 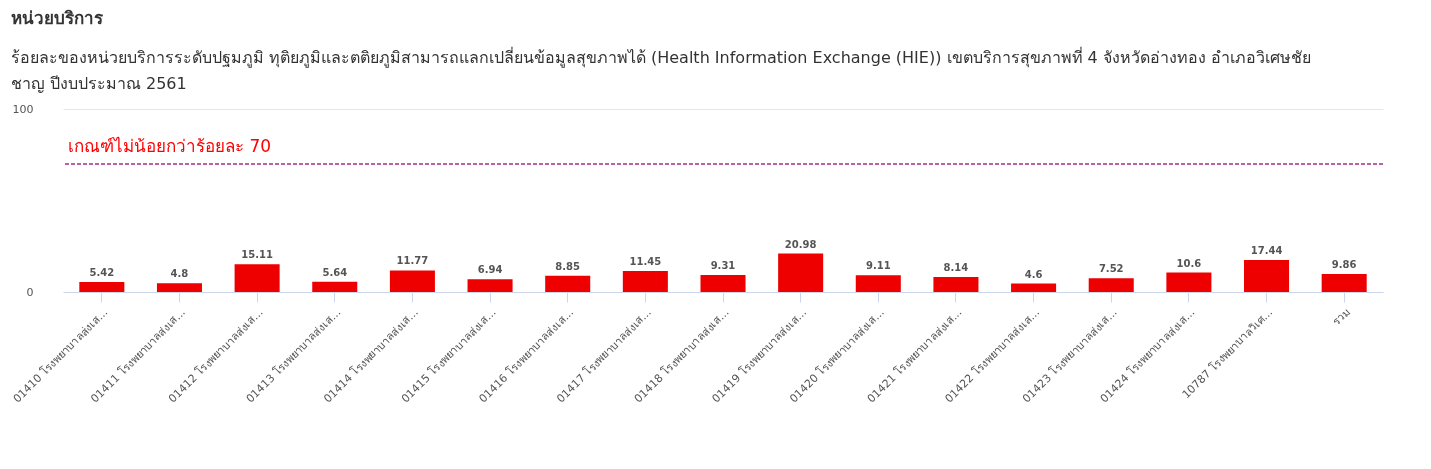 I want to click on data-label: 9.31, so click(x=723, y=265).